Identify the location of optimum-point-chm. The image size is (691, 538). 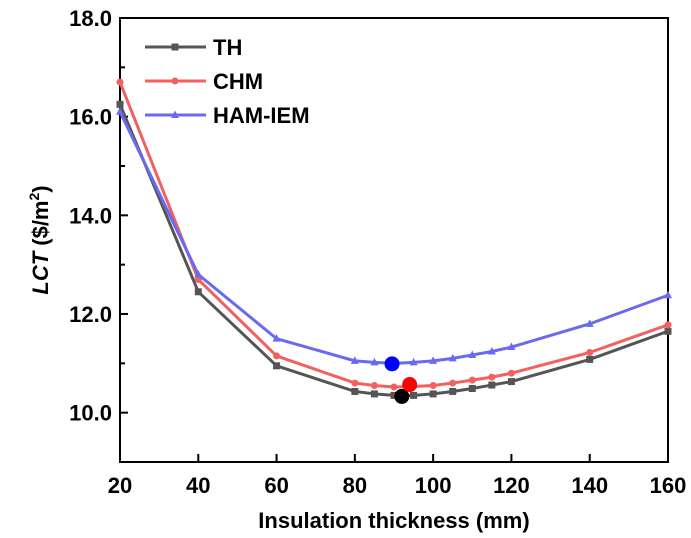
(410, 385).